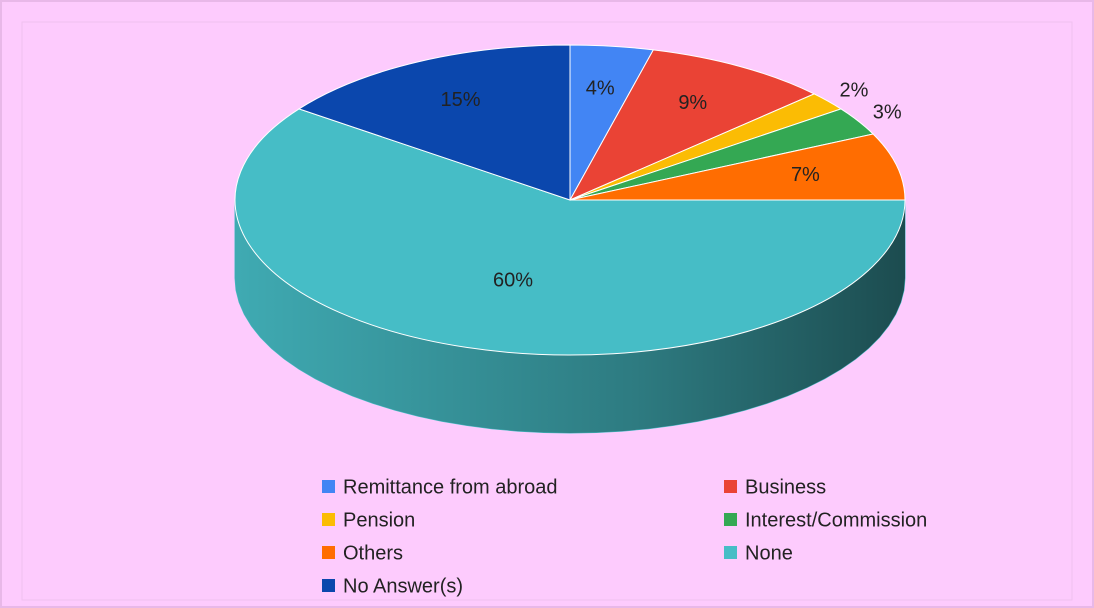 This screenshot has width=1094, height=608. Describe the element at coordinates (785, 487) in the screenshot. I see `legend-label: Business` at that location.